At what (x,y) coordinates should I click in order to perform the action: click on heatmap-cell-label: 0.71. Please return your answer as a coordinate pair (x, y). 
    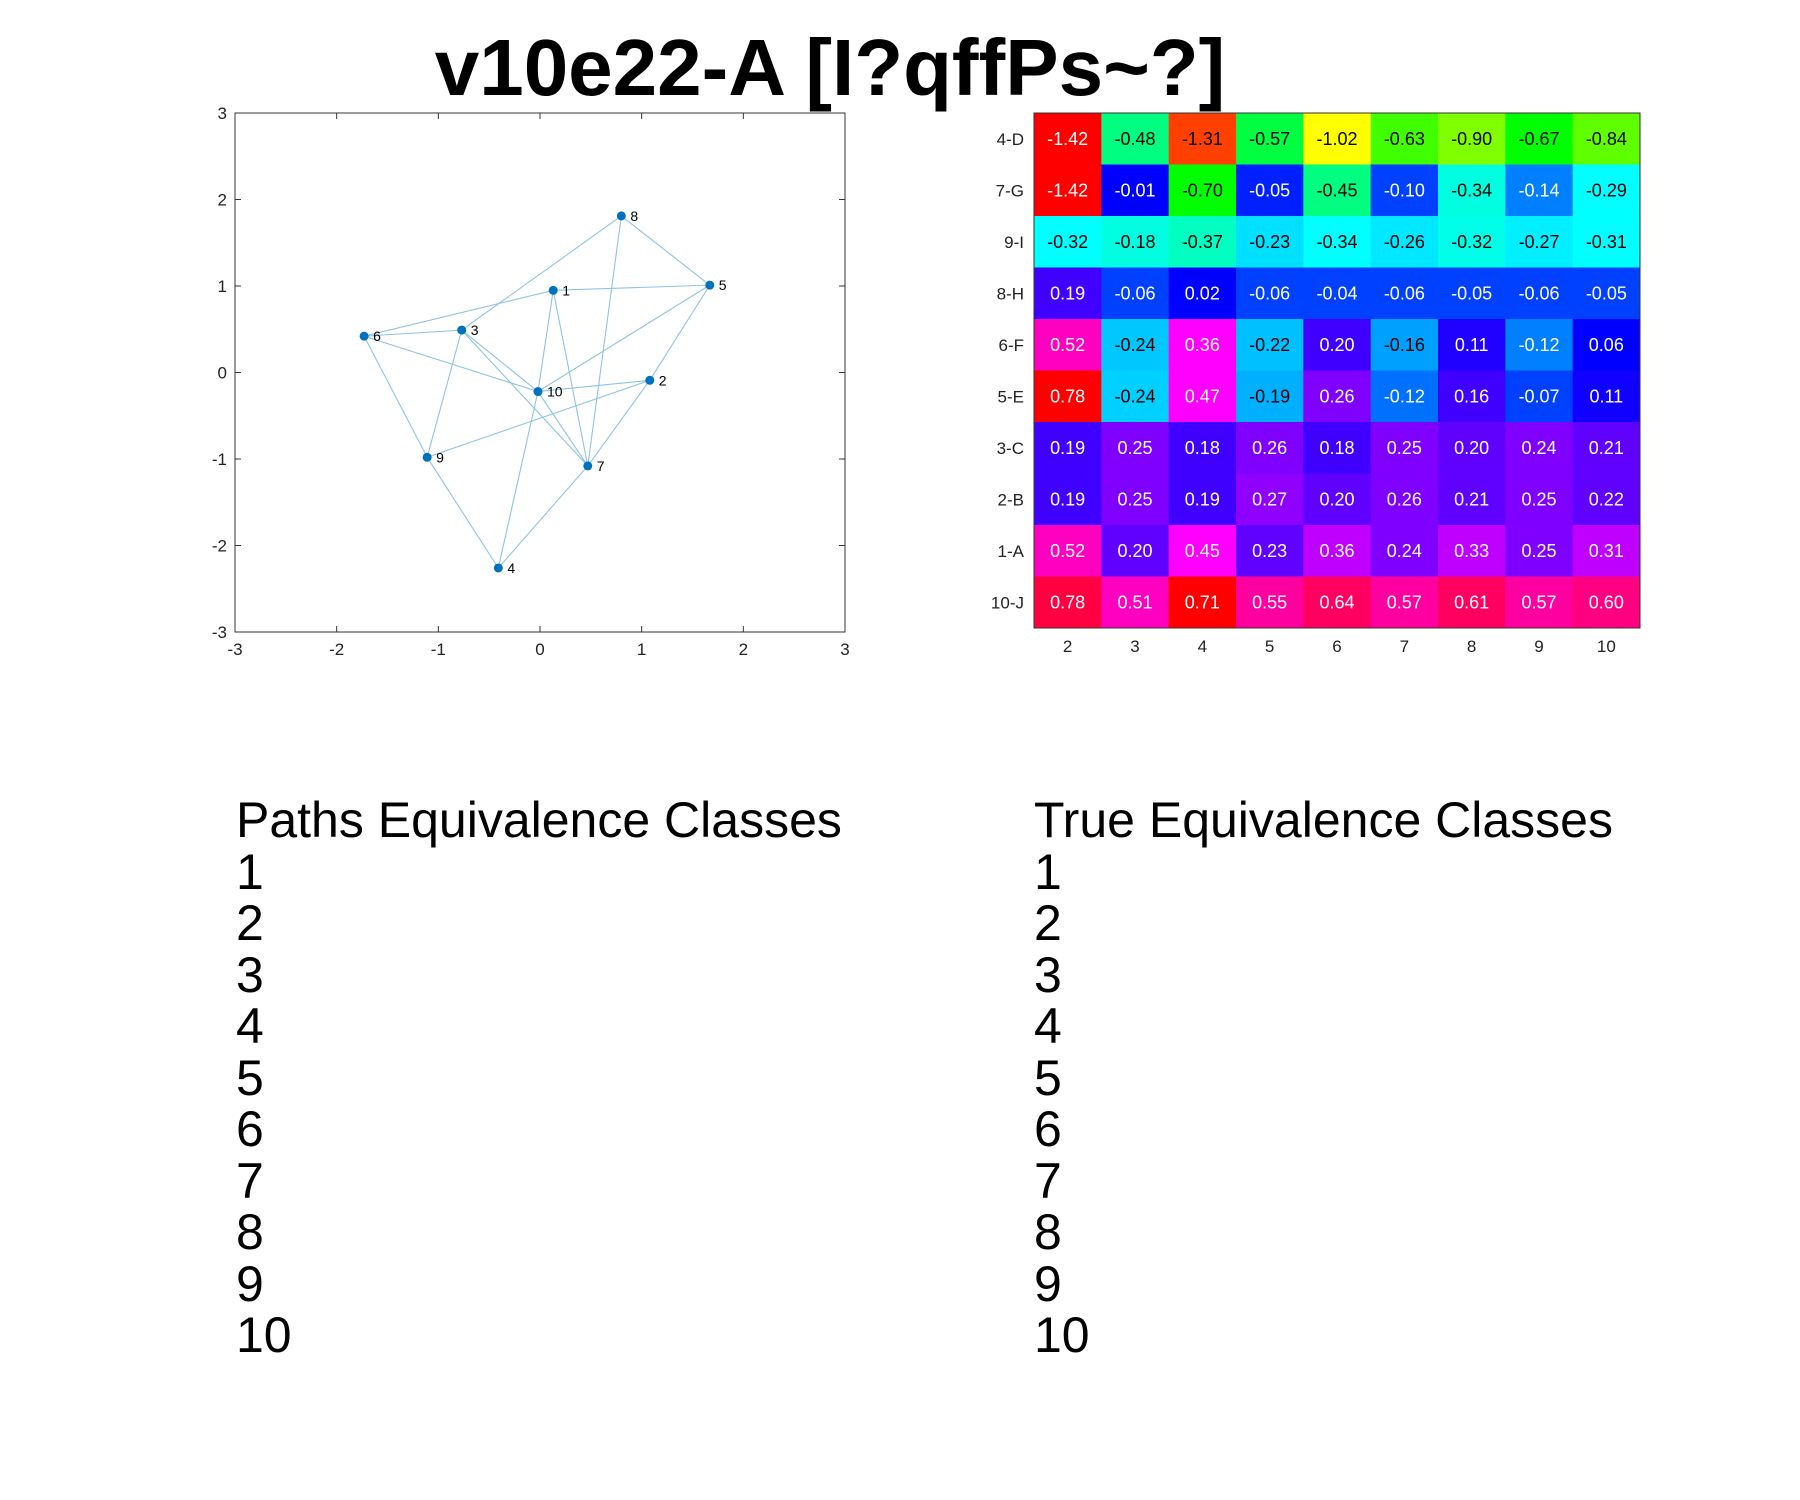
    Looking at the image, I should click on (1202, 602).